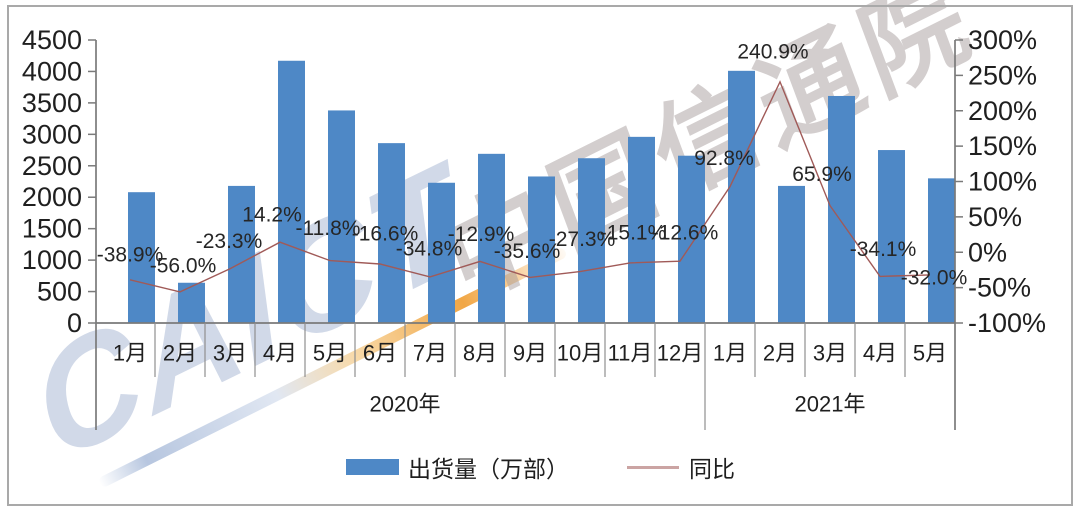 This screenshot has height=518, width=1080. Describe the element at coordinates (481, 234) in the screenshot. I see `yoy-point-label: -12.9%` at that location.